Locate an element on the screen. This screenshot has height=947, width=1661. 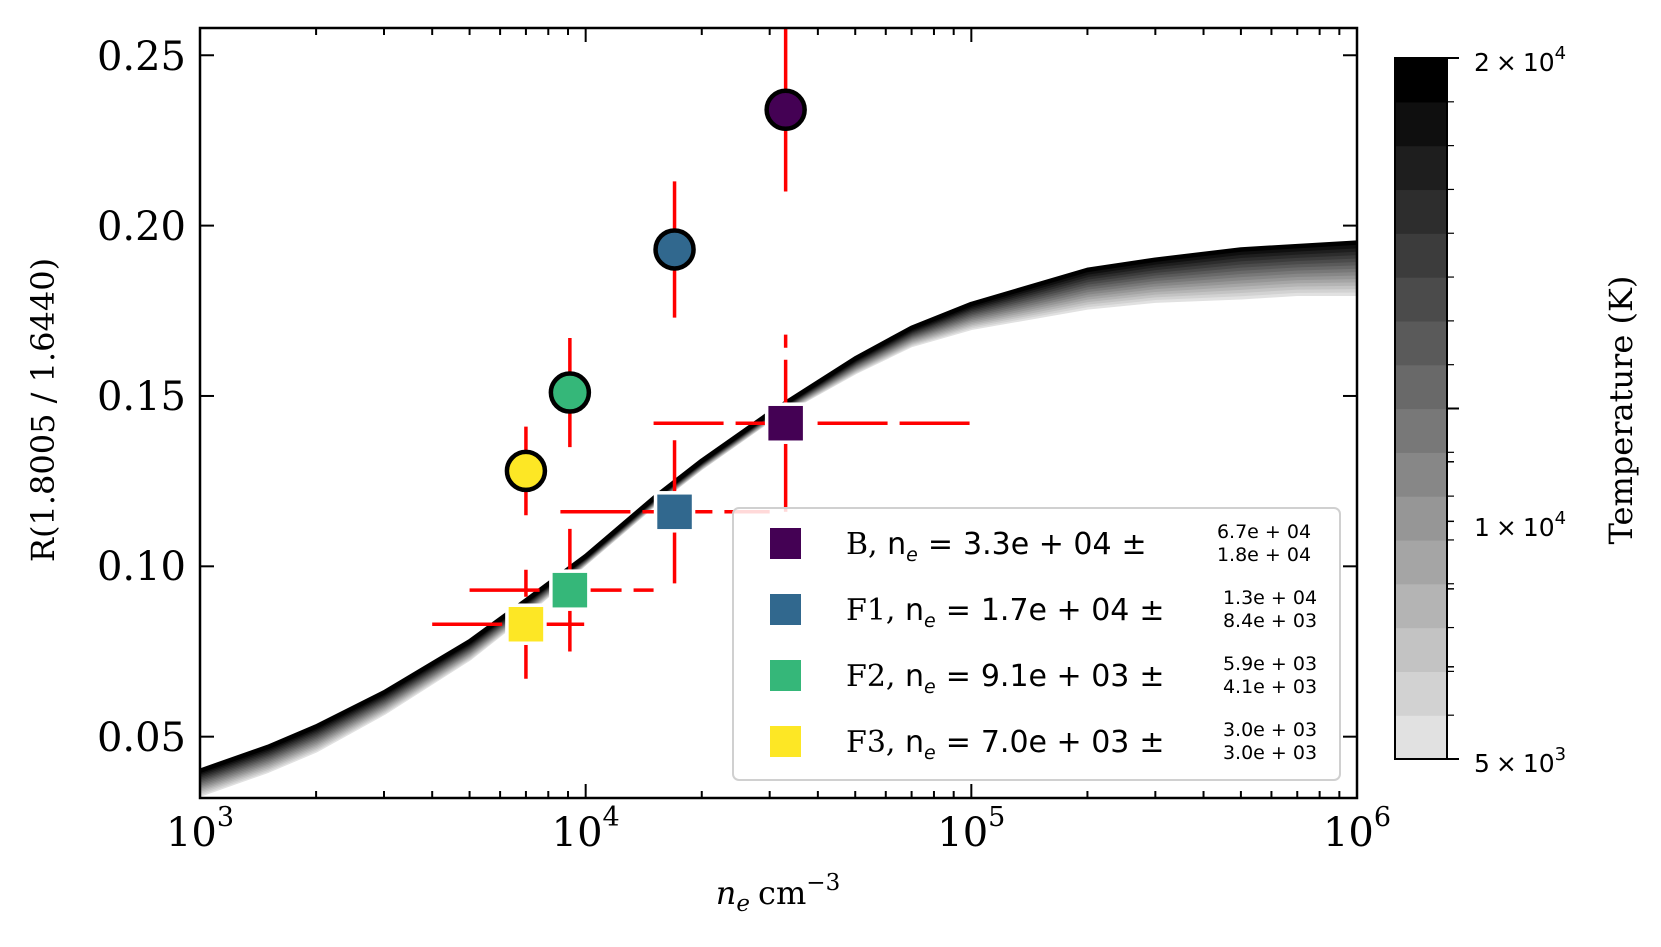
x-tick-label-1e3: 10³ is located at coordinates (200, 829).